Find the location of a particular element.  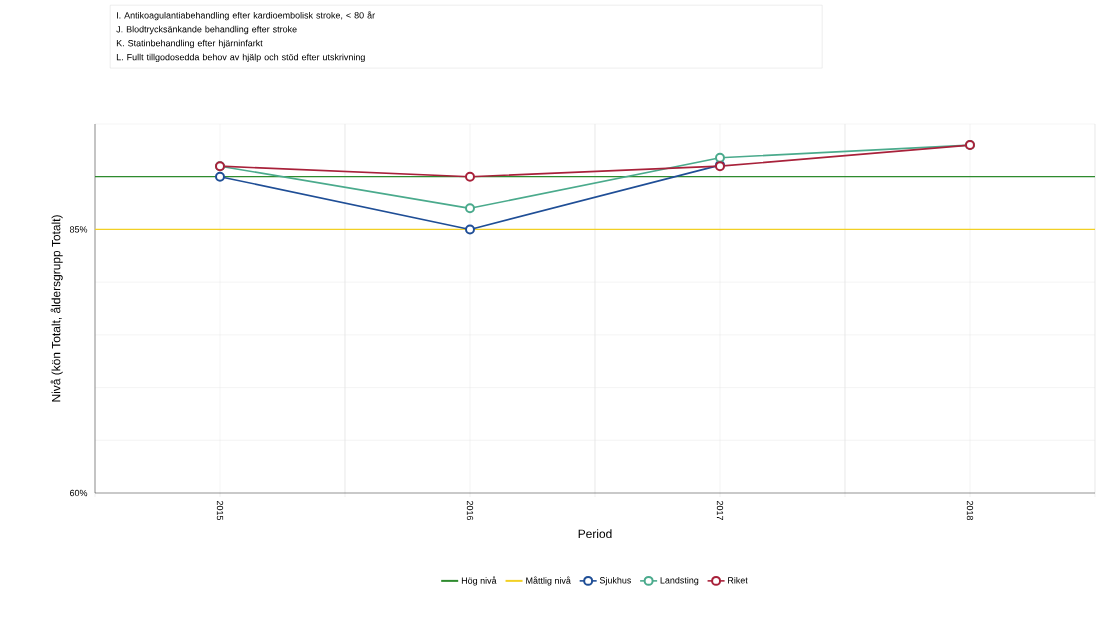

text: J. Blodtrycksänkande behandling efter stroke is located at coordinates (206, 30).